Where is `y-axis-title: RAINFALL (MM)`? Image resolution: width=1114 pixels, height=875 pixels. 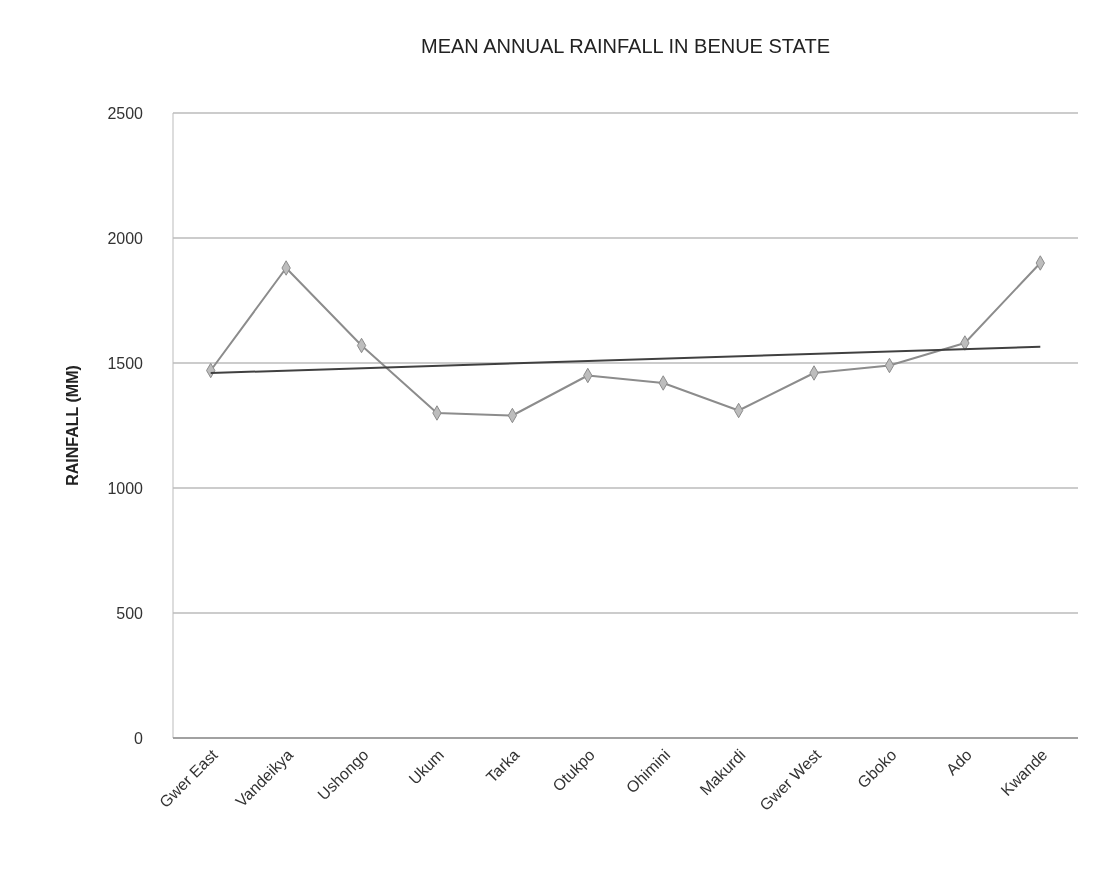
y-axis-title: RAINFALL (MM) is located at coordinates (72, 425).